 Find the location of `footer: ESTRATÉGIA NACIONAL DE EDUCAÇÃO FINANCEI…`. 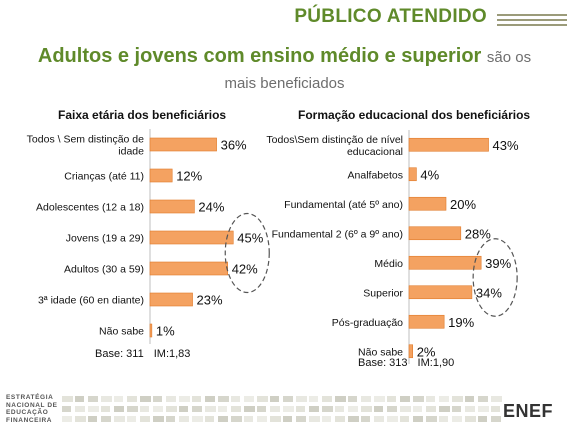

footer: ESTRATÉGIA NACIONAL DE EDUCAÇÃO FINANCEI… is located at coordinates (283, 406).